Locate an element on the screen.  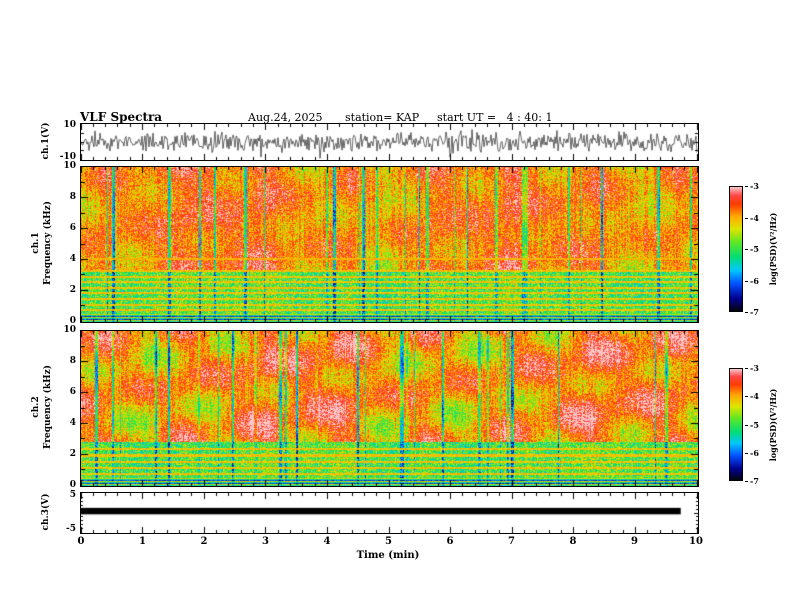
x-tick-label: 7 is located at coordinates (511, 541).